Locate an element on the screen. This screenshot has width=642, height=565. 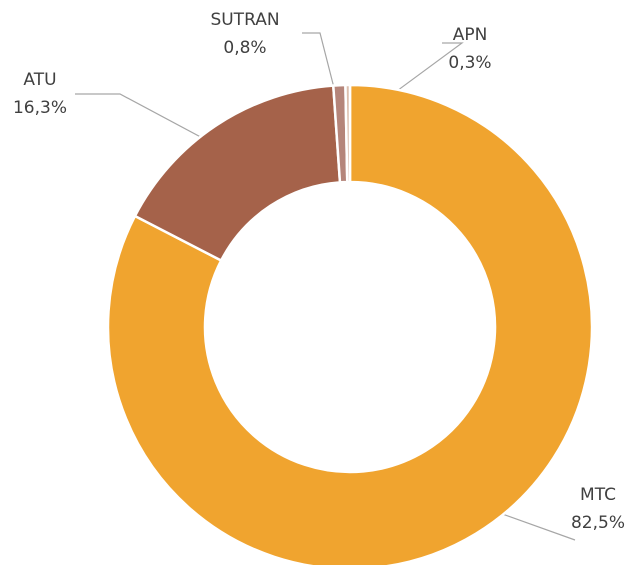
category-label: MTC is located at coordinates (598, 495).